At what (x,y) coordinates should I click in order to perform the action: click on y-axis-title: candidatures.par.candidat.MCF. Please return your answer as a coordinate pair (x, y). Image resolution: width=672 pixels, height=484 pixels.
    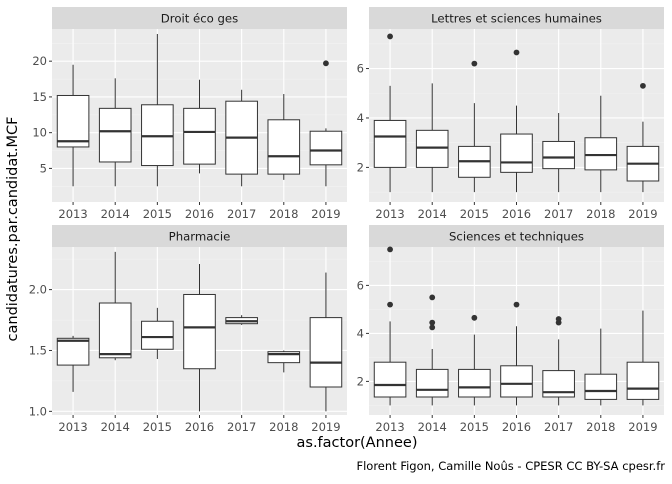
    Looking at the image, I should click on (13, 229).